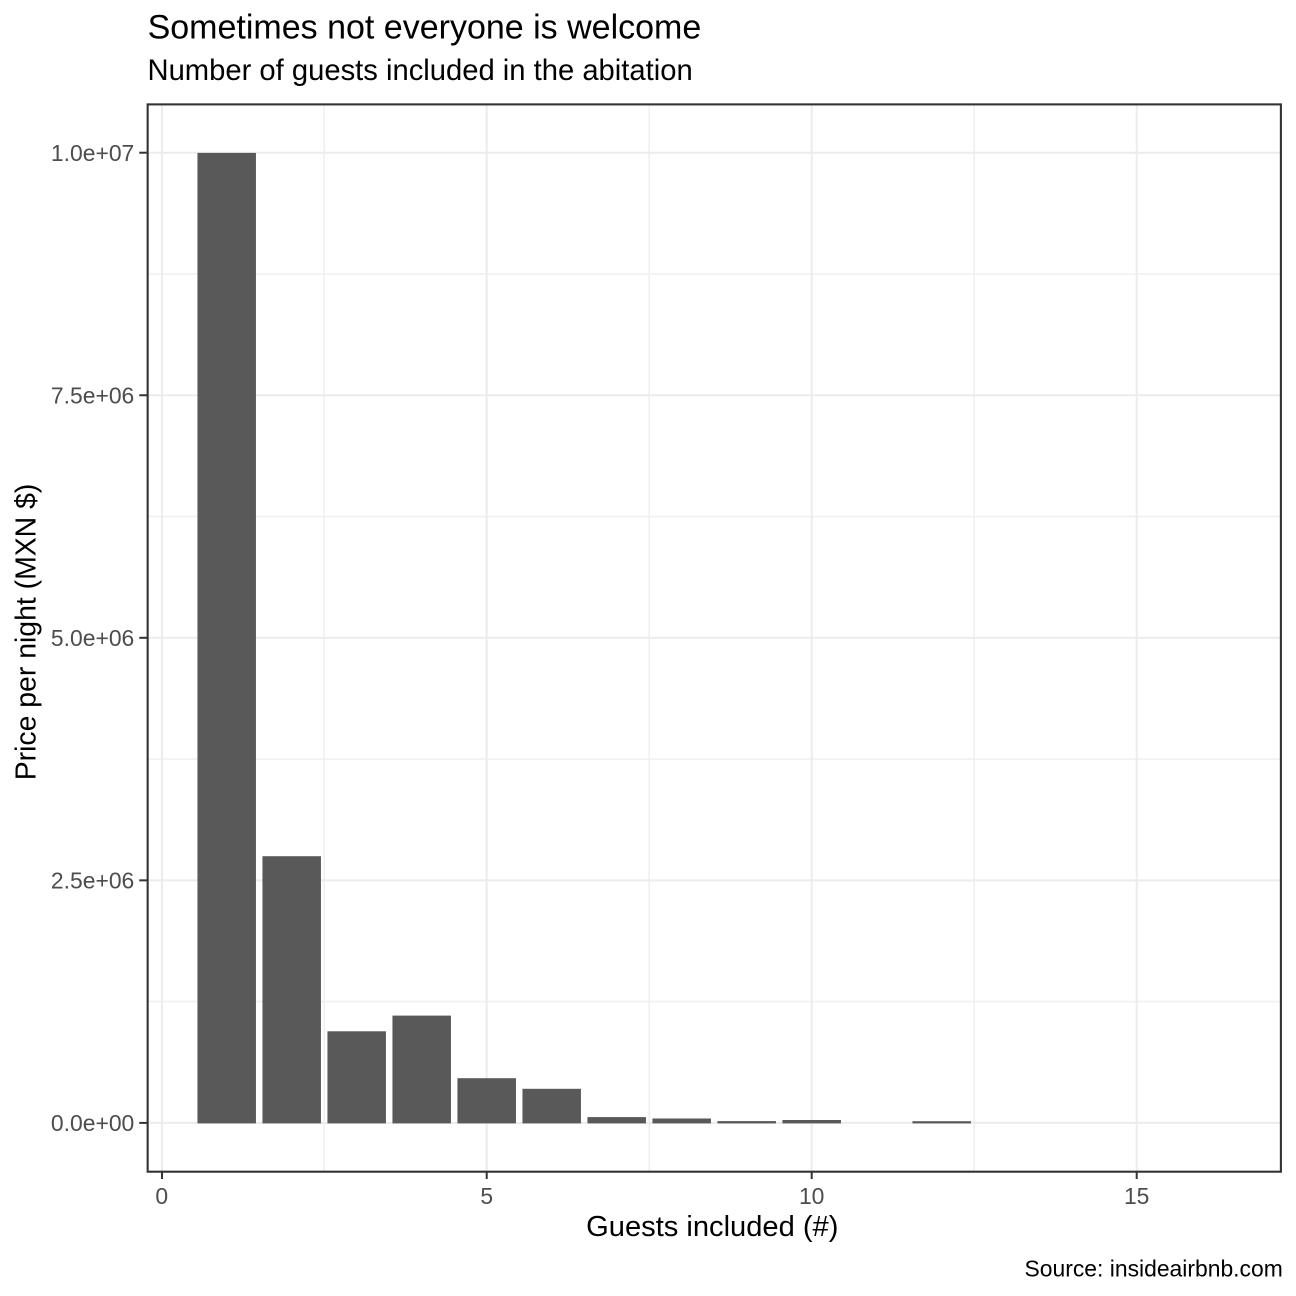 Image resolution: width=1296 pixels, height=1296 pixels. What do you see at coordinates (1136, 1196) in the screenshot?
I see `svg-text: 15` at bounding box center [1136, 1196].